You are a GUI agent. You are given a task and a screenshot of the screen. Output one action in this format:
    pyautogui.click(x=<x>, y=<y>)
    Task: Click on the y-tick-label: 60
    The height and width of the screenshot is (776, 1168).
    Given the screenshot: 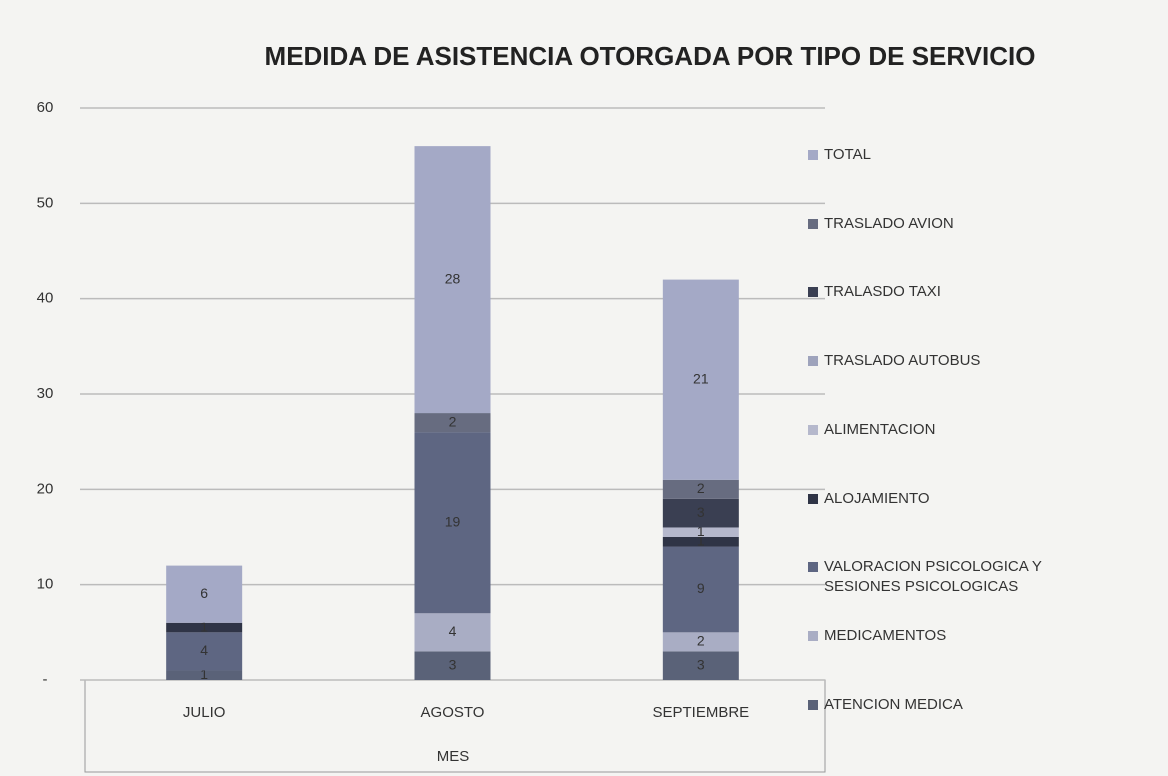 What is the action you would take?
    pyautogui.click(x=45, y=107)
    